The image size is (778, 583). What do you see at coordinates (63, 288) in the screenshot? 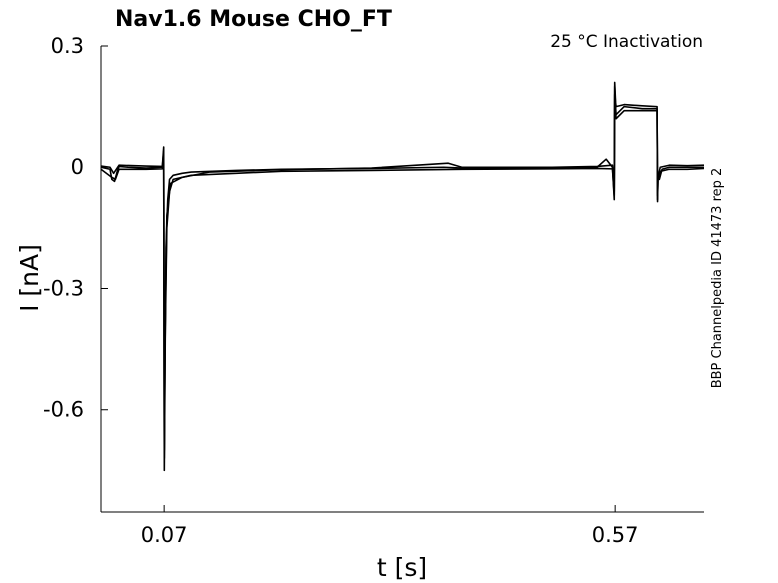
I see `y-tick-label: -0.3` at bounding box center [63, 288].